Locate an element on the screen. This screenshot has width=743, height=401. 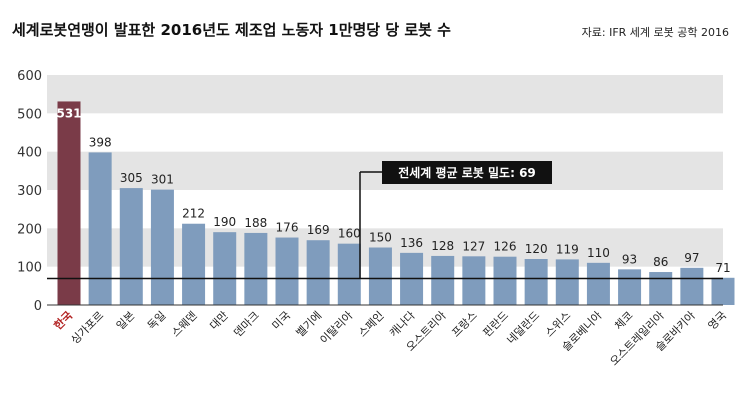
chart-title: 세계로봇연맹이 발표한 2016년도 제조업 노동자 1만명당 당 로봇 수 is located at coordinates (231, 30).